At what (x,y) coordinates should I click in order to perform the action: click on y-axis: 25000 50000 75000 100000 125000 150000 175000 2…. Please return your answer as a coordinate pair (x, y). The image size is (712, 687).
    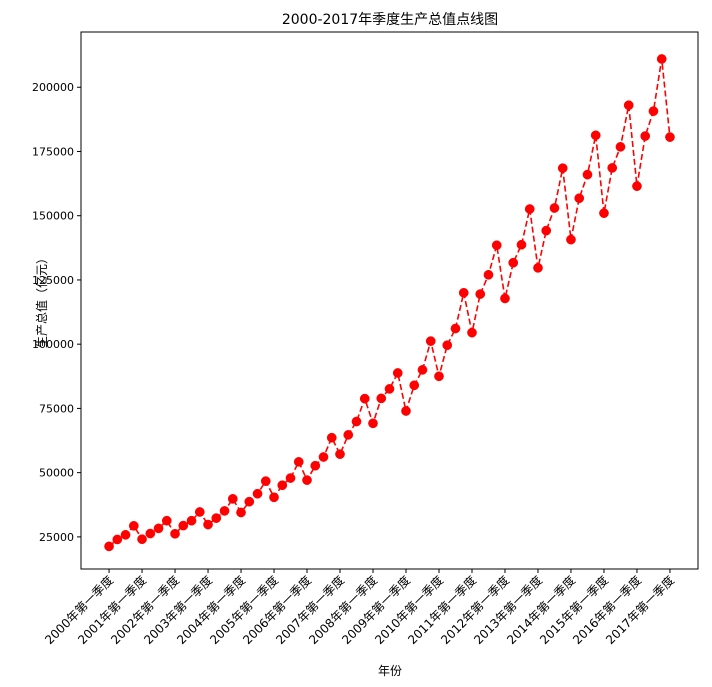
    Looking at the image, I should click on (56, 312).